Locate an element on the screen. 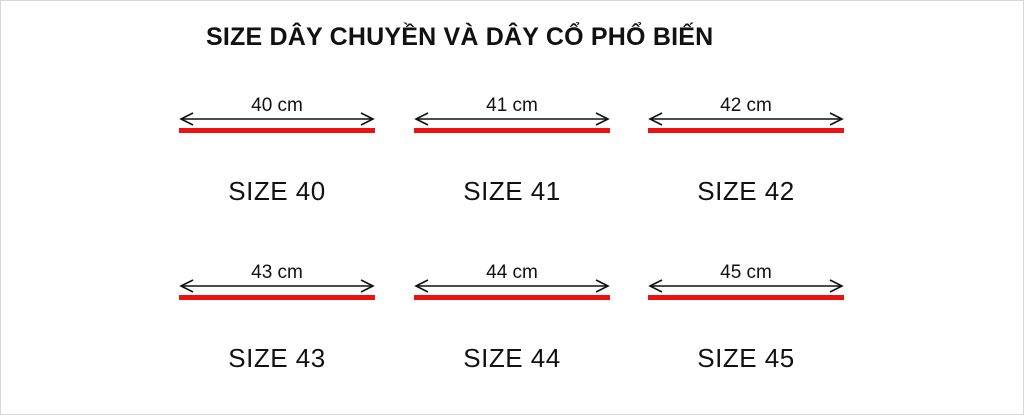 Image resolution: width=1024 pixels, height=415 pixels. length-indicator: 41 cm is located at coordinates (512, 115).